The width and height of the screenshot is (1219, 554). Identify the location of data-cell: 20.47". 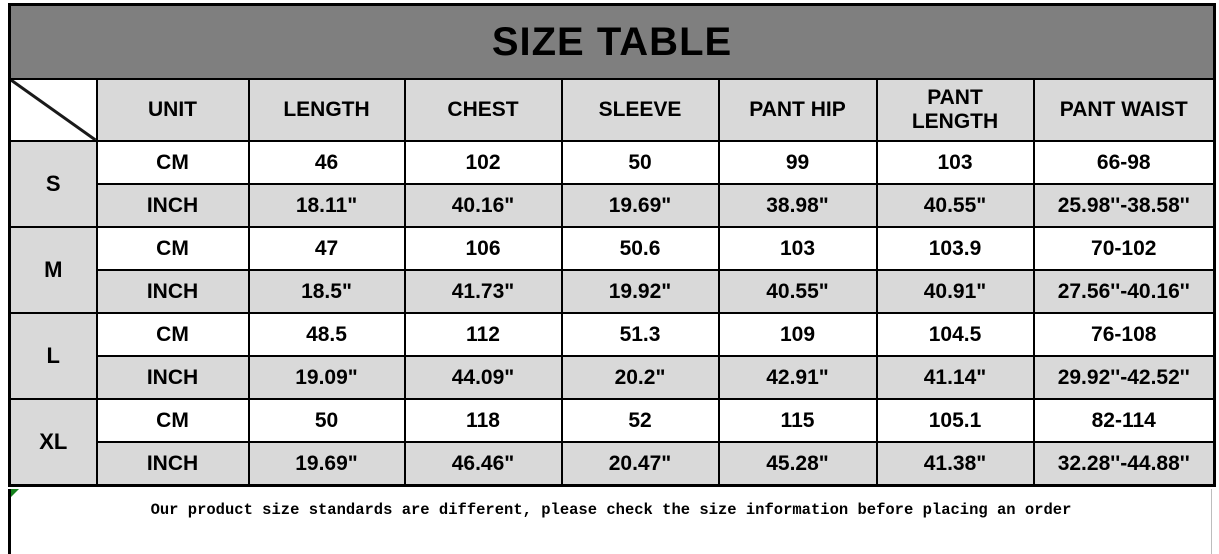
(640, 464).